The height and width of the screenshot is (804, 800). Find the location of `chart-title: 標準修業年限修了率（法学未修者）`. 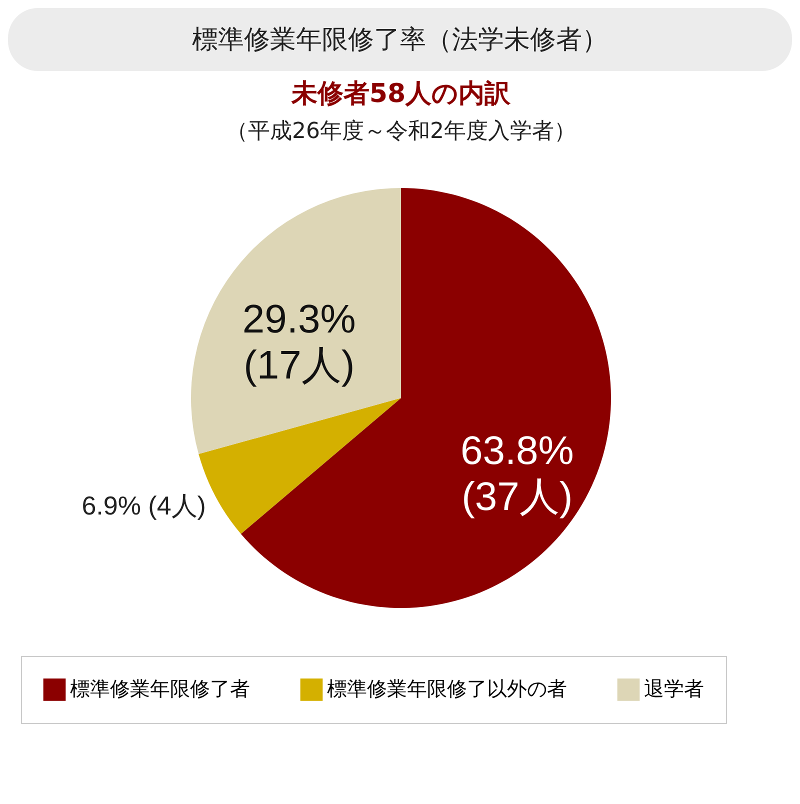

chart-title: 標準修業年限修了率（法学未修者） is located at coordinates (400, 39).